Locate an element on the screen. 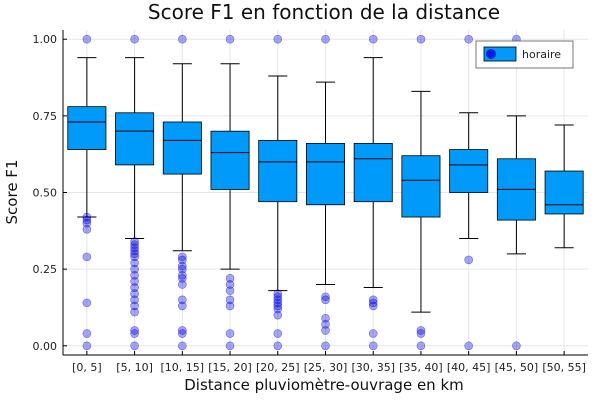  x-tick-label: [30, 35] is located at coordinates (373, 367).